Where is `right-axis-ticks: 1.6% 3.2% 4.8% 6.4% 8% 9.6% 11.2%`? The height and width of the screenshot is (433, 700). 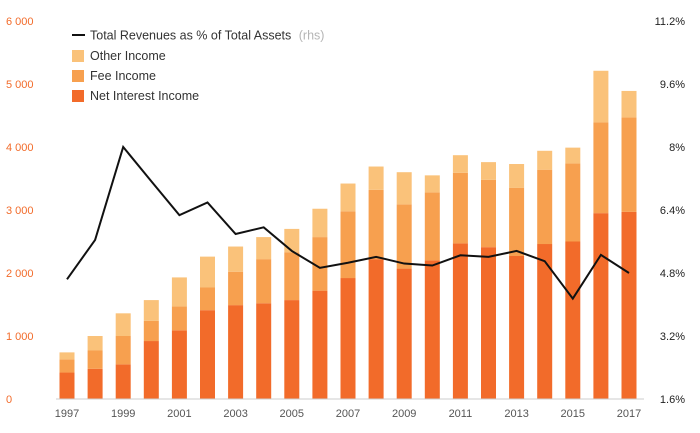 right-axis-ticks: 1.6% 3.2% 4.8% 6.4% 8% 9.6% 11.2% is located at coordinates (670, 211).